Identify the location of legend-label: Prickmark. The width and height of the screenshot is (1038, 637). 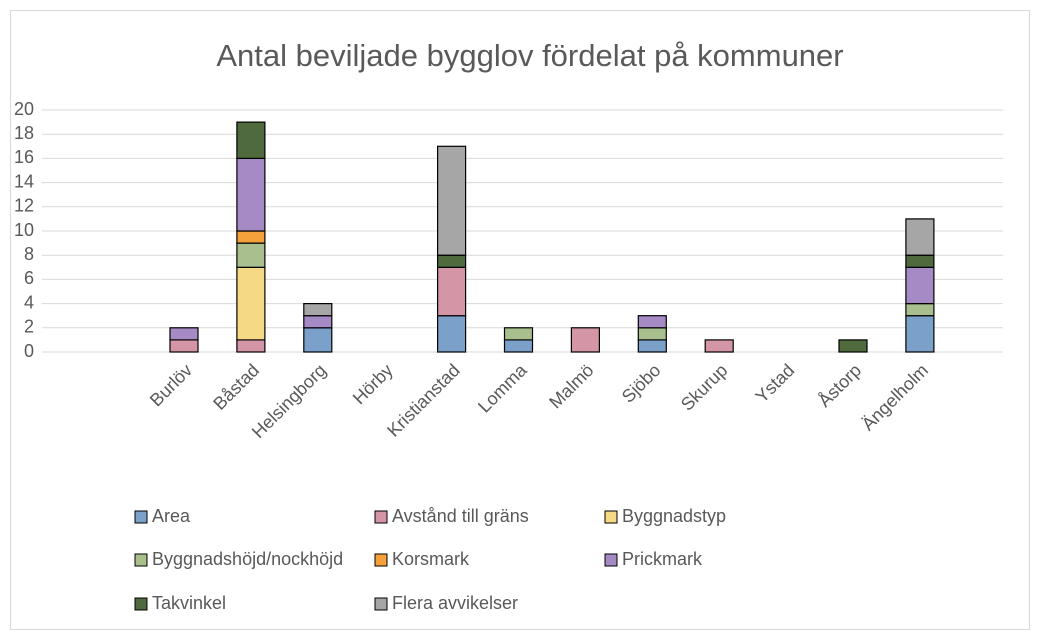
(662, 559).